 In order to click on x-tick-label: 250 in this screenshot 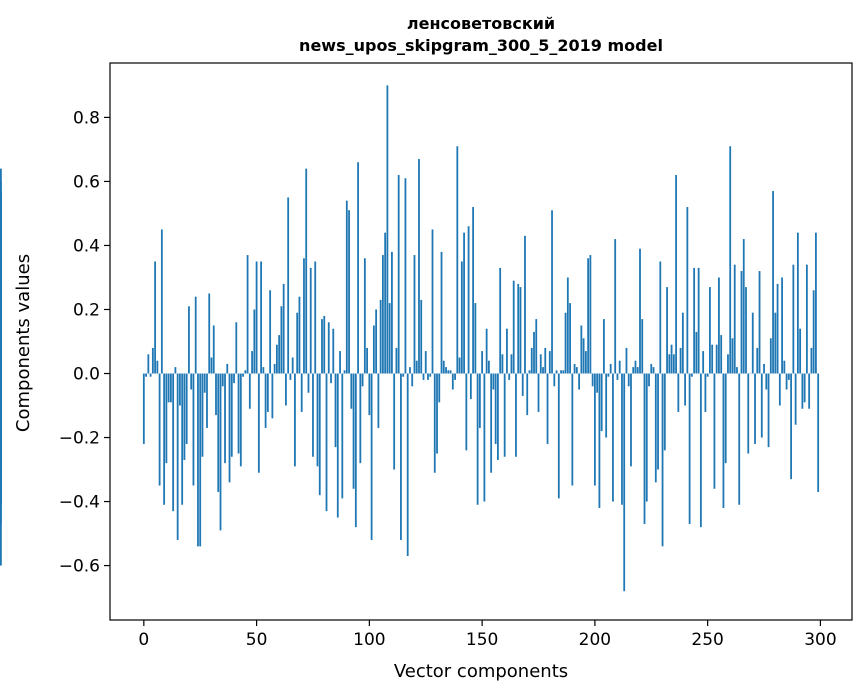, I will do `click(707, 640)`.